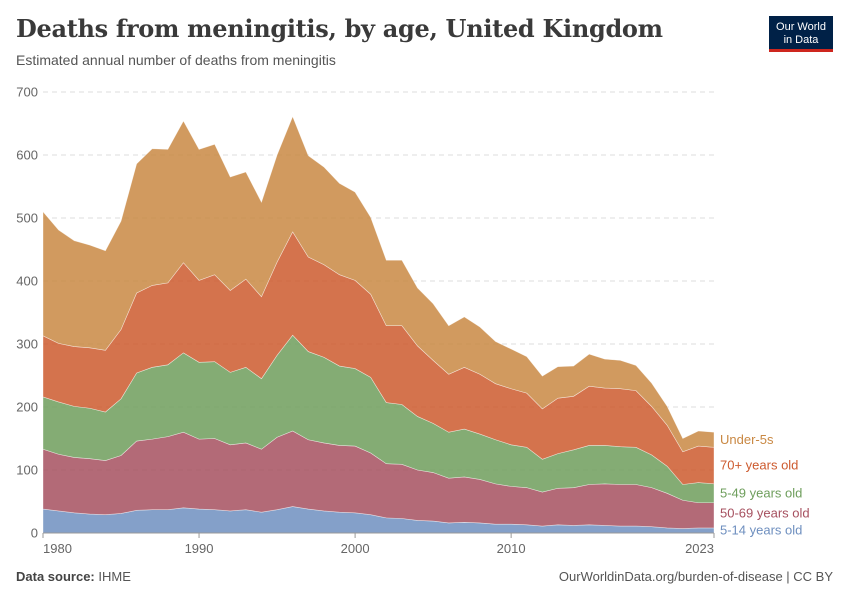 The width and height of the screenshot is (850, 600). Describe the element at coordinates (27, 281) in the screenshot. I see `y-tick-label: 400` at that location.